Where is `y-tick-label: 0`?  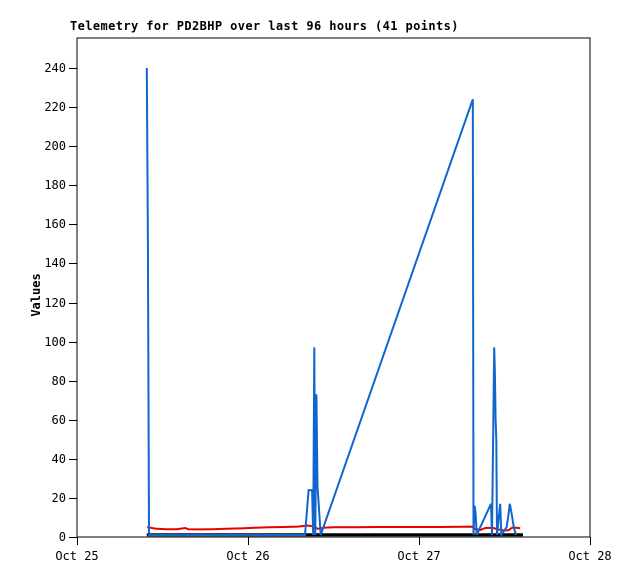 y-tick-label: 0 is located at coordinates (62, 537).